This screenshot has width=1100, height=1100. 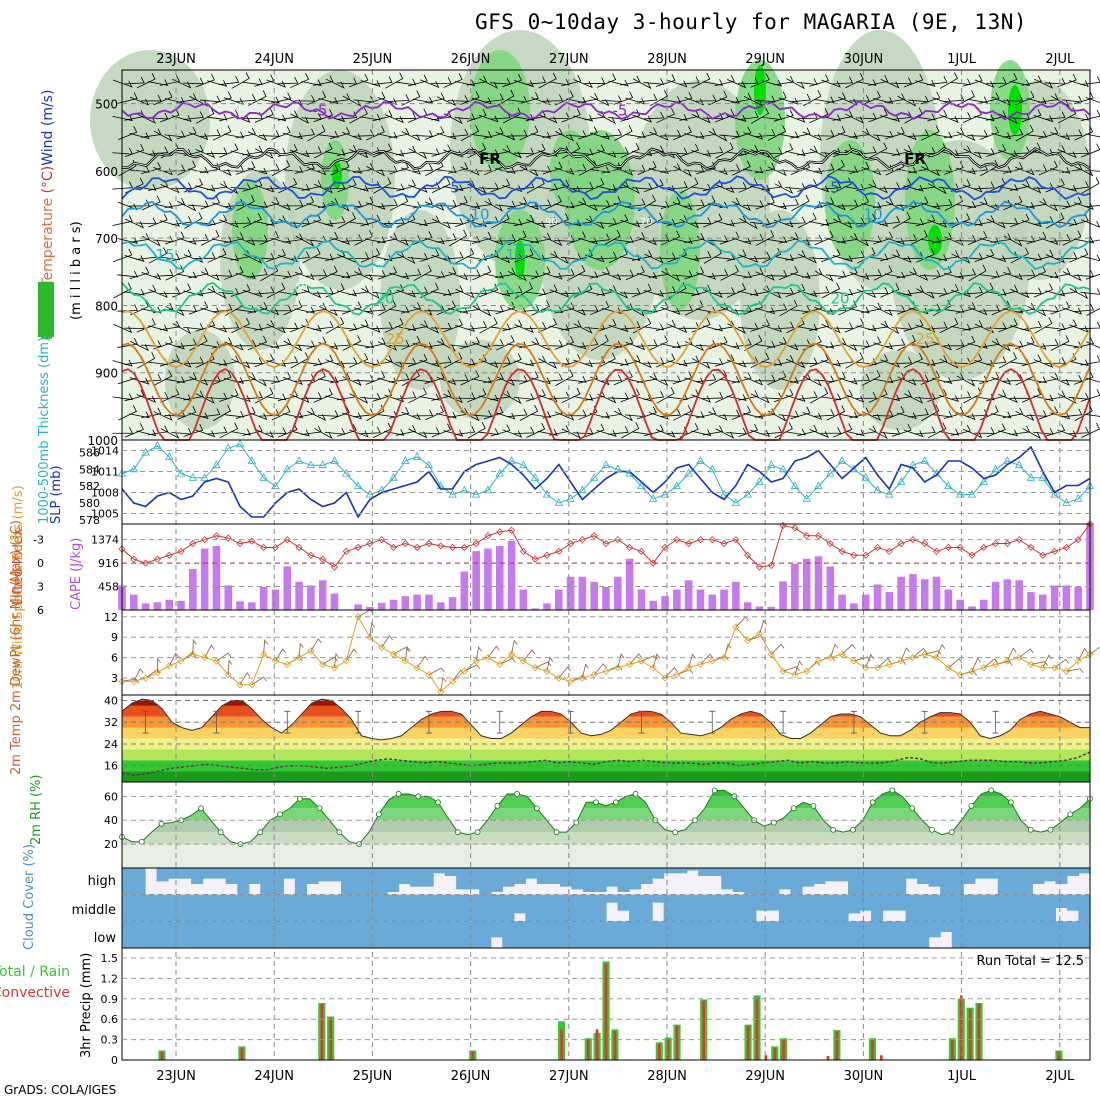 What do you see at coordinates (194, 647) in the screenshot?
I see `wind-barb-10m` at bounding box center [194, 647].